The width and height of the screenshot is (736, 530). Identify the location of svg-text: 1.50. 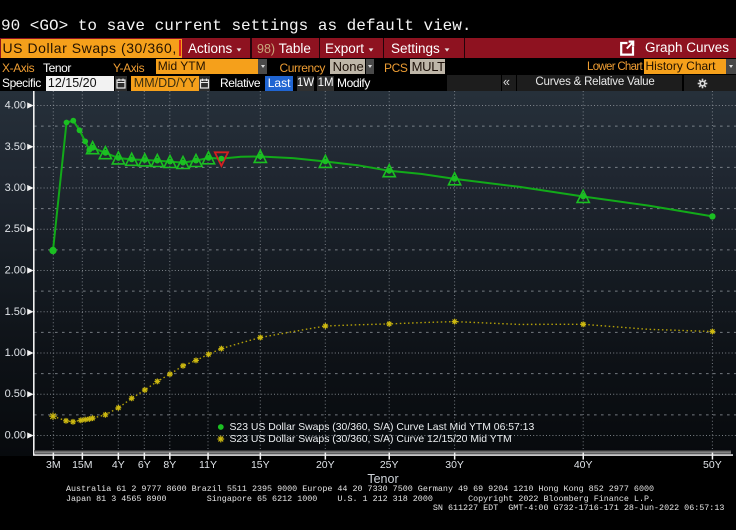
(15, 312).